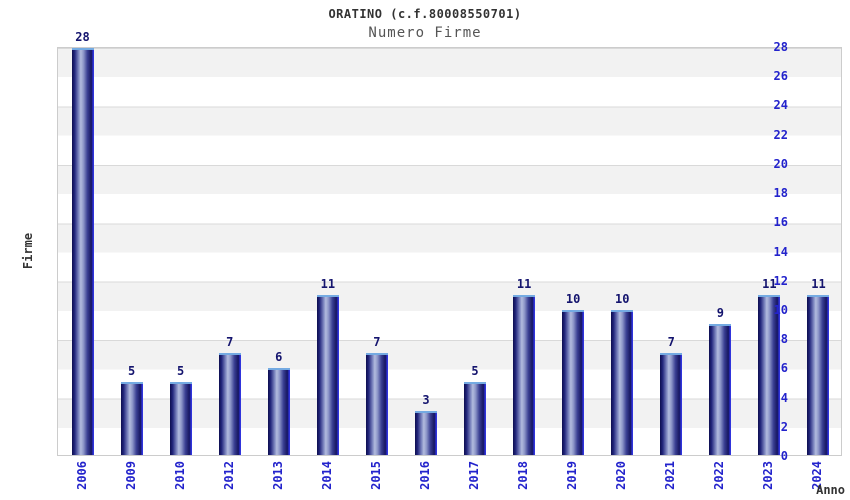 The width and height of the screenshot is (850, 500). Describe the element at coordinates (818, 375) in the screenshot. I see `bar-2024` at that location.